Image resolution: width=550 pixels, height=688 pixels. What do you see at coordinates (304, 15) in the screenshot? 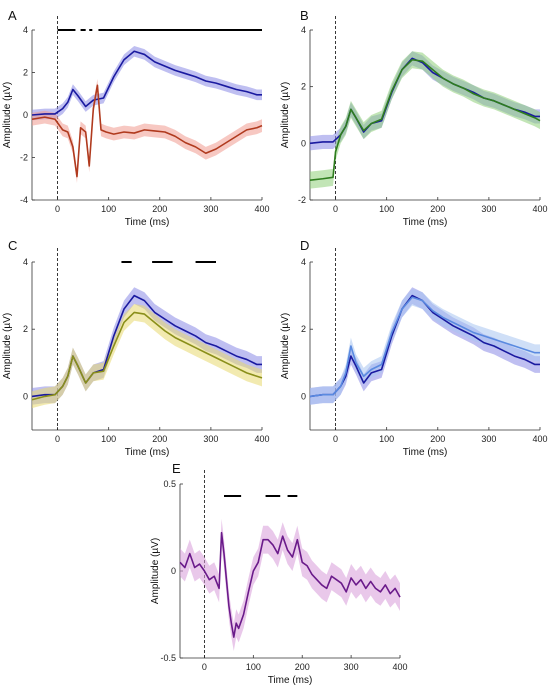
I see `panel-label: B` at bounding box center [304, 15].